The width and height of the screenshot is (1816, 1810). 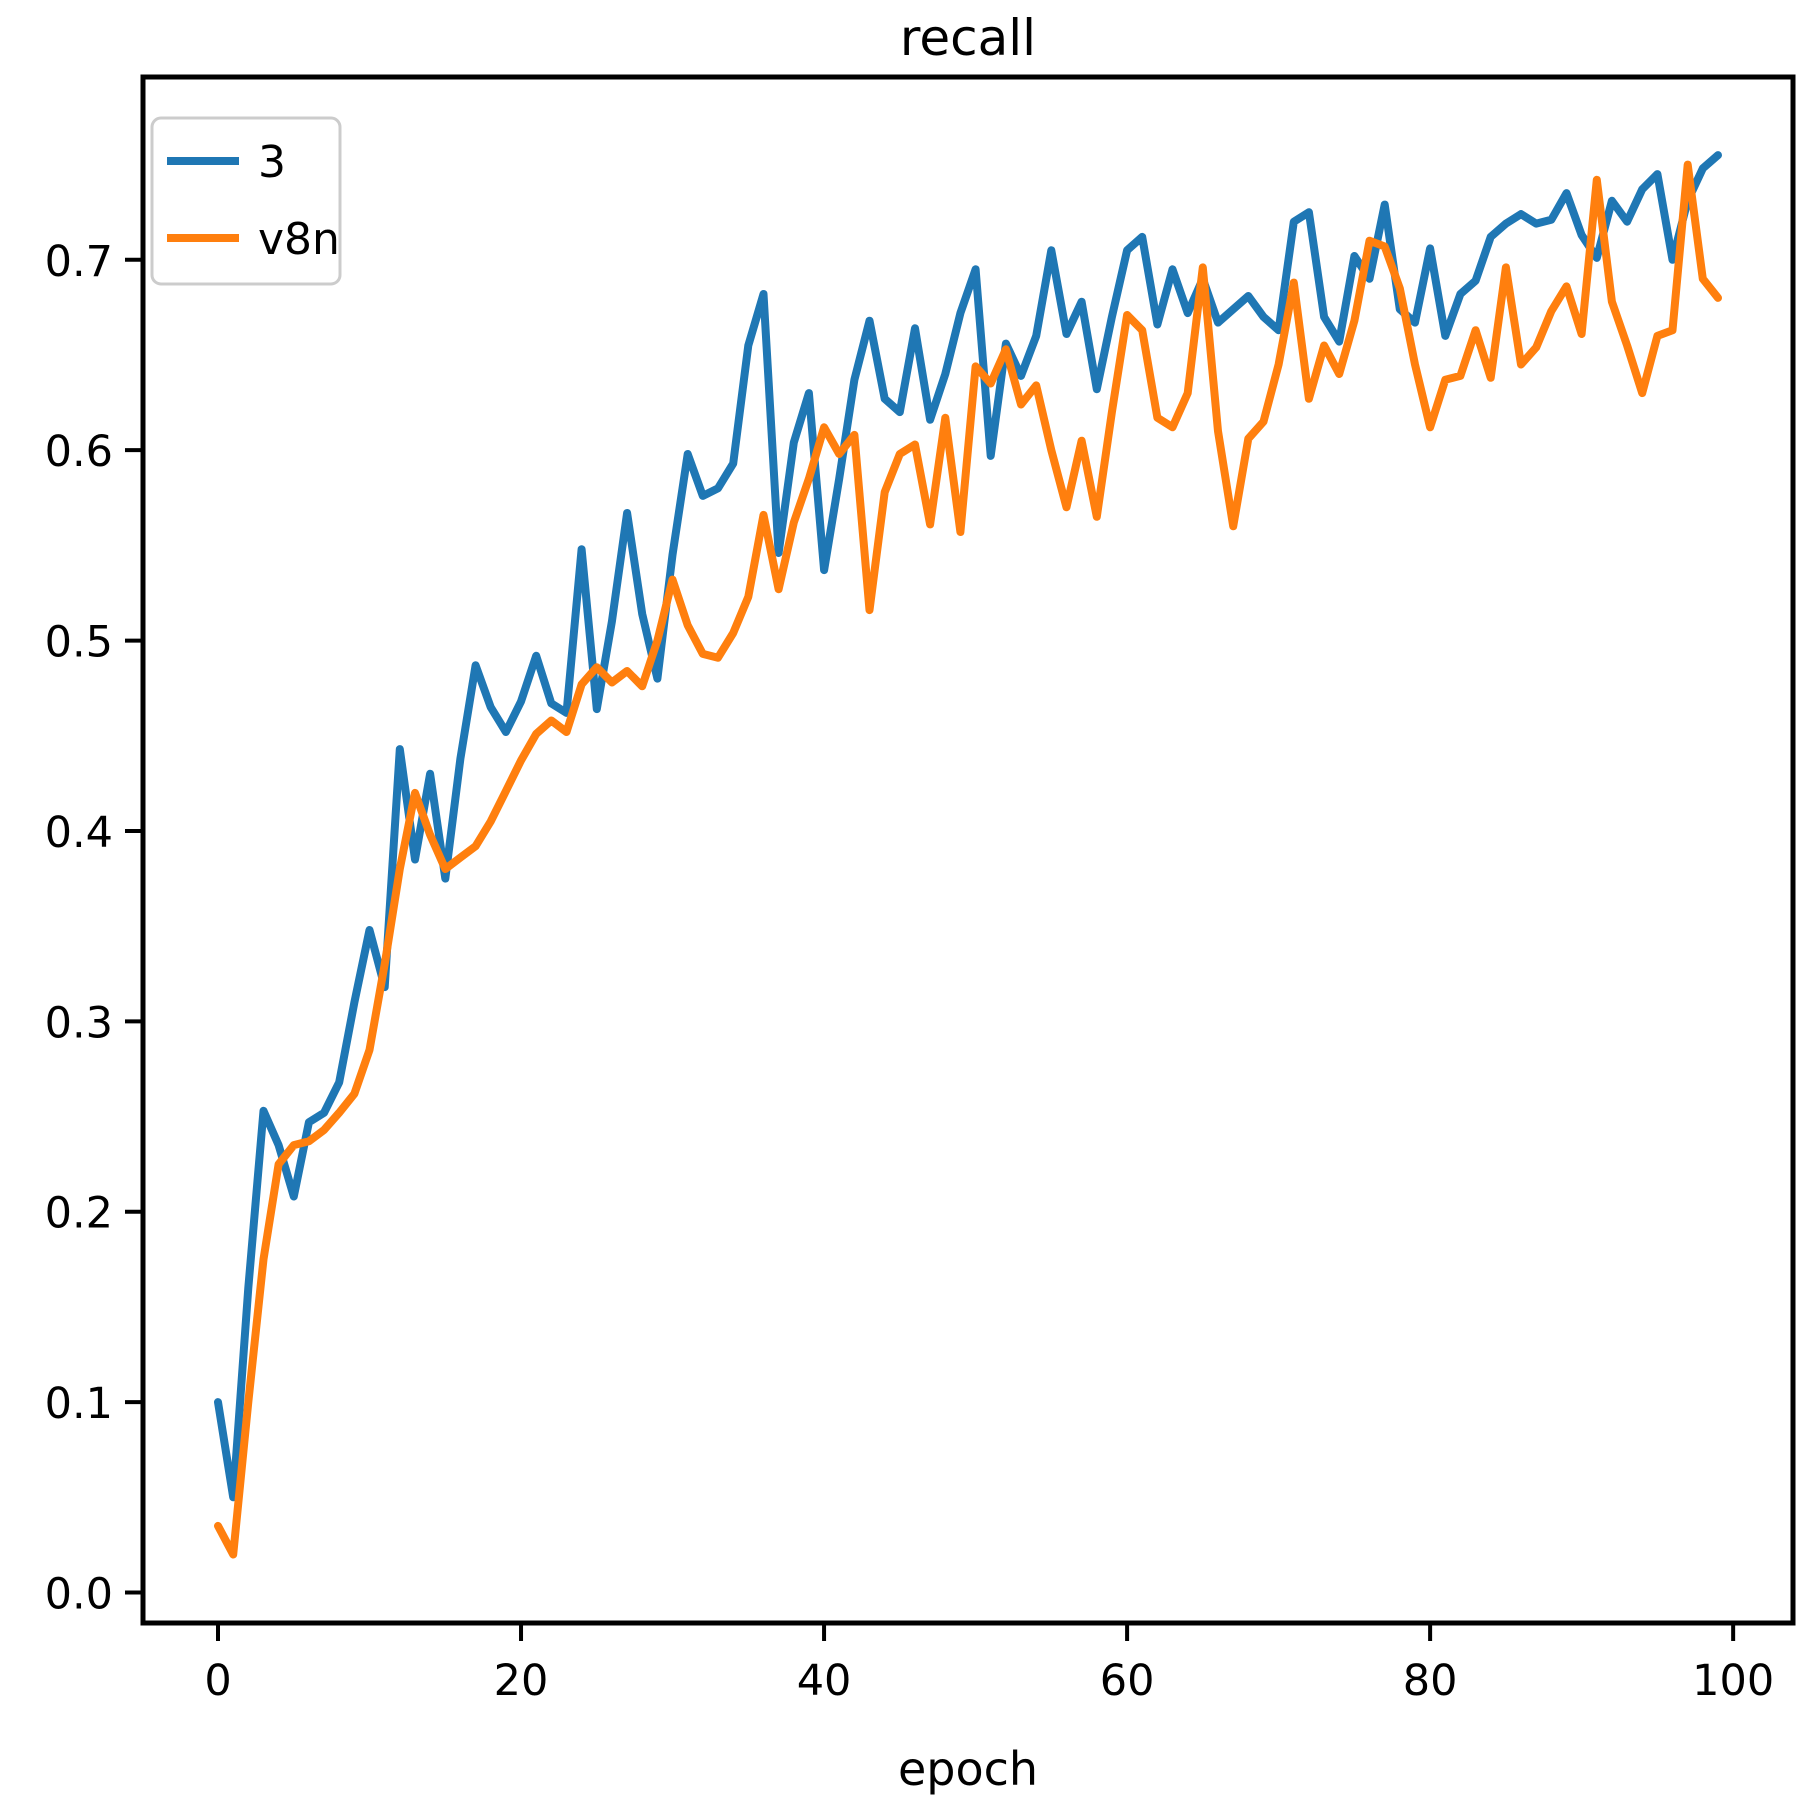 What do you see at coordinates (272, 162) in the screenshot?
I see `legend-label-3: 3` at bounding box center [272, 162].